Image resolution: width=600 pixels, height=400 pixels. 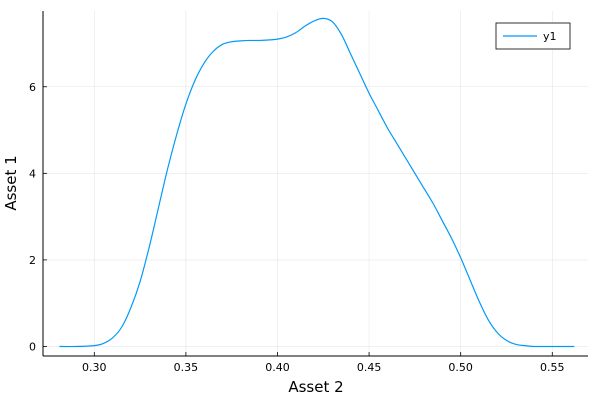 What do you see at coordinates (550, 36) in the screenshot?
I see `legend-label-y1: y1` at bounding box center [550, 36].